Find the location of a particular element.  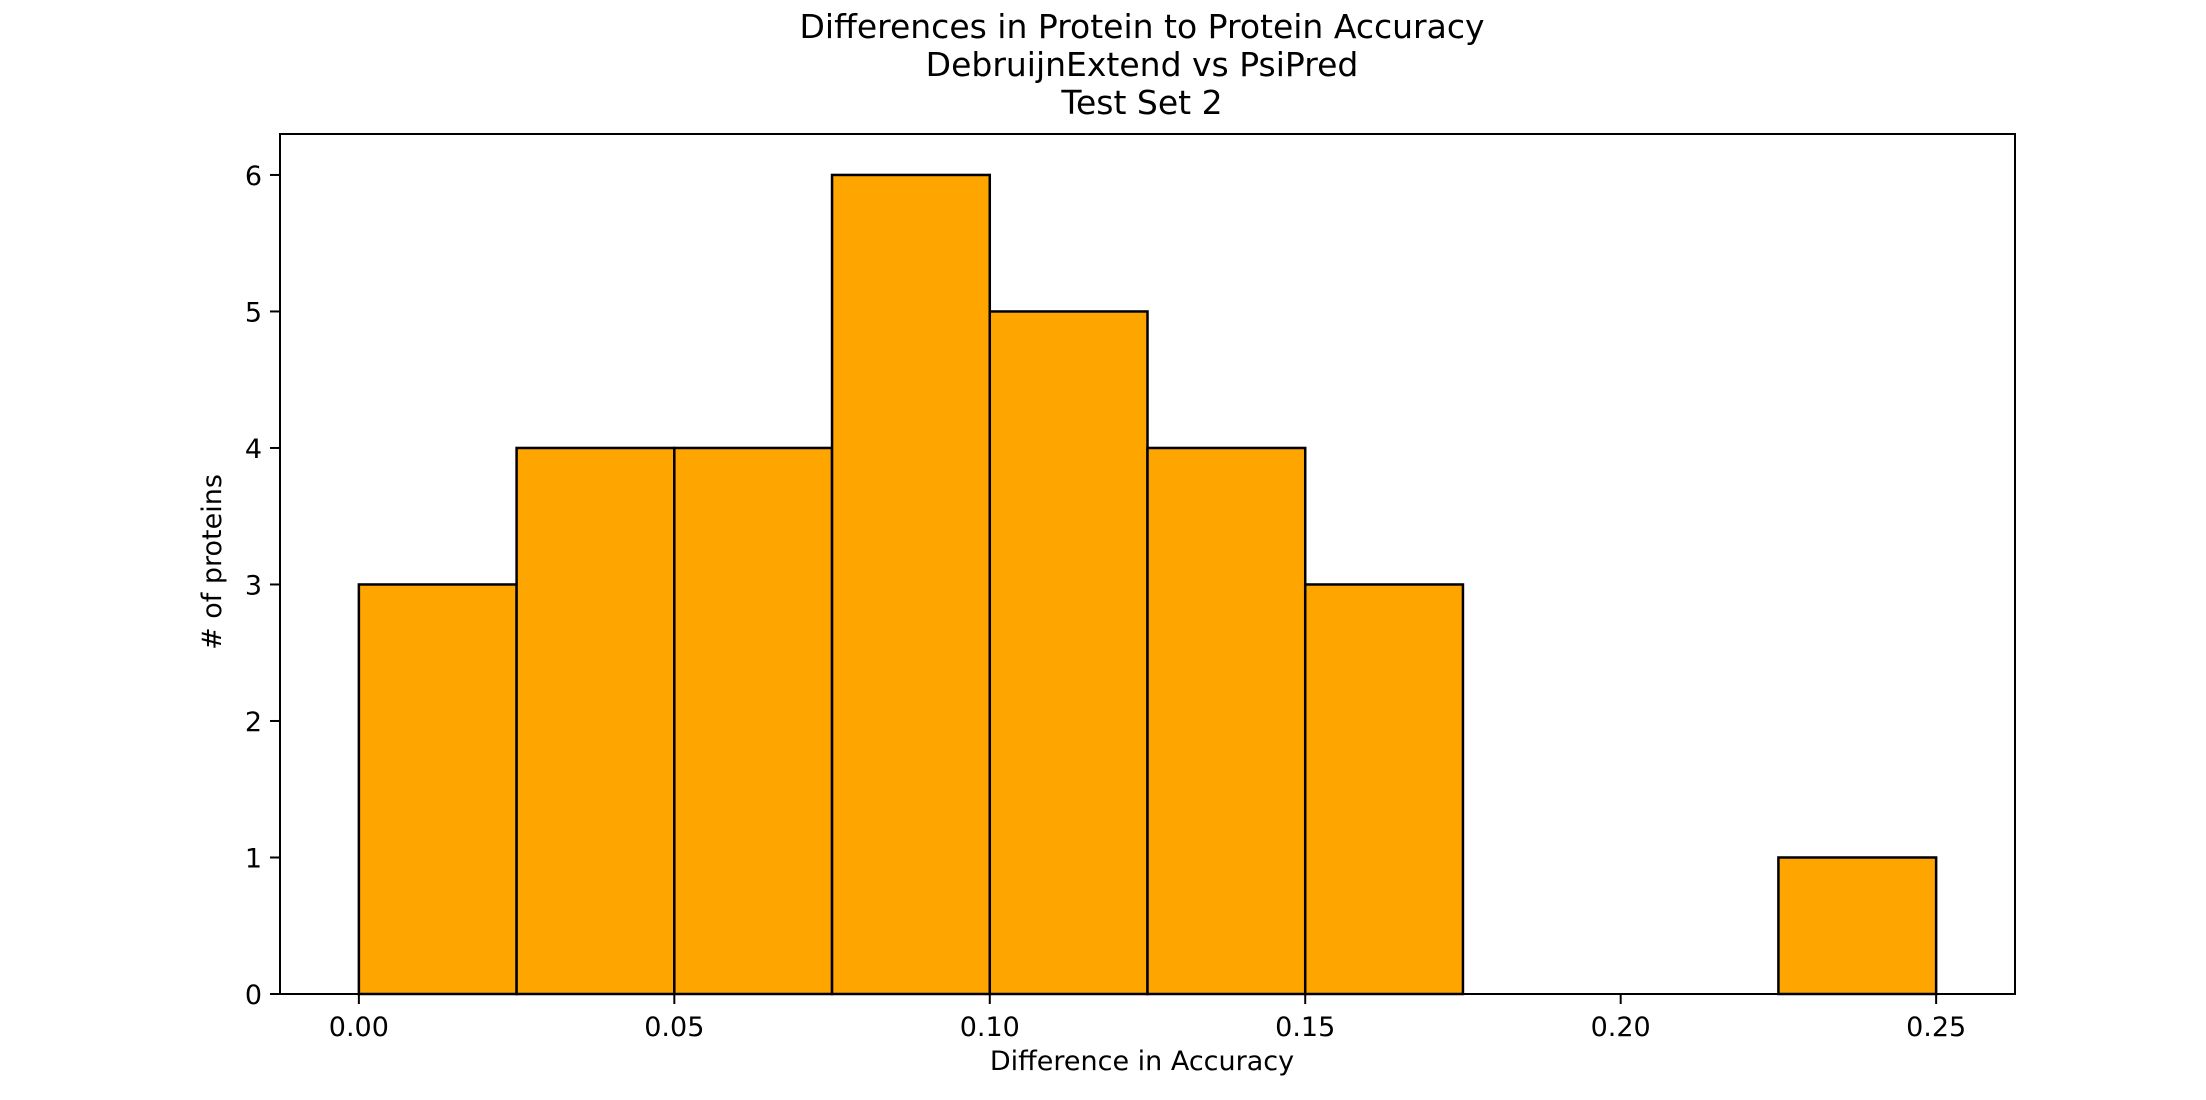

y-tick-label-1: 1 is located at coordinates (253, 858).